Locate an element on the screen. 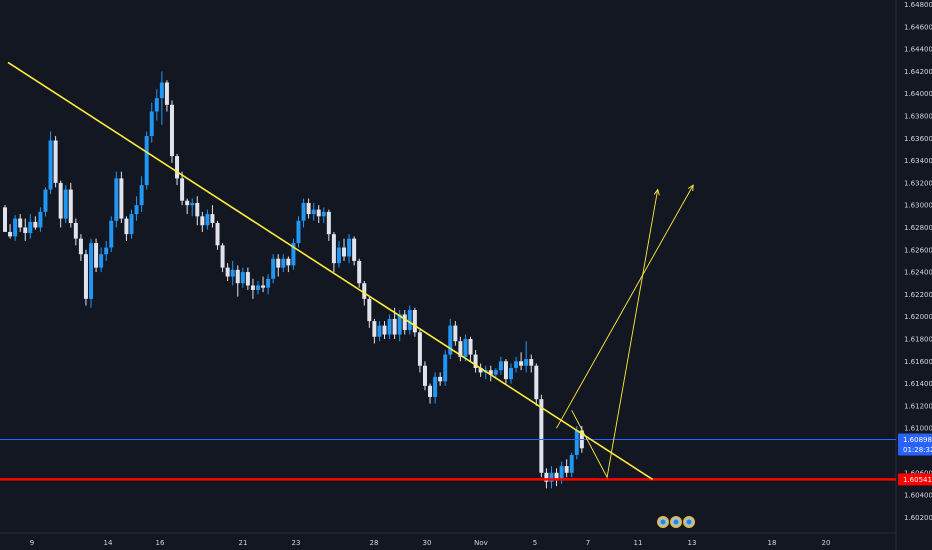  current-price-badge is located at coordinates (915, 444).